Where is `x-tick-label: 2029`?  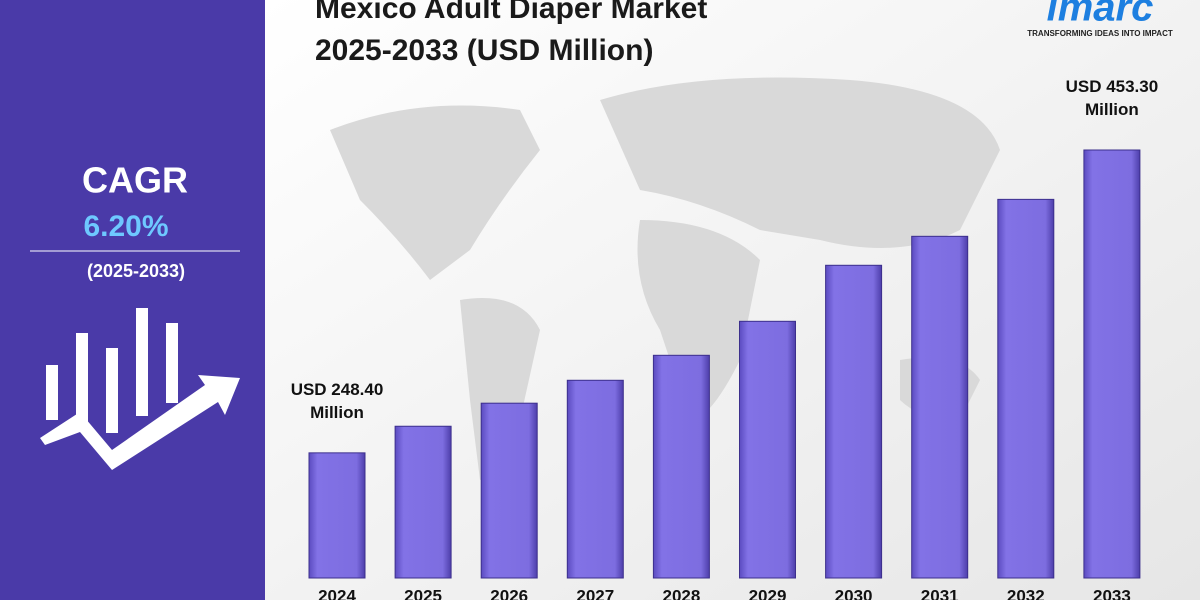
x-tick-label: 2029 is located at coordinates (768, 593).